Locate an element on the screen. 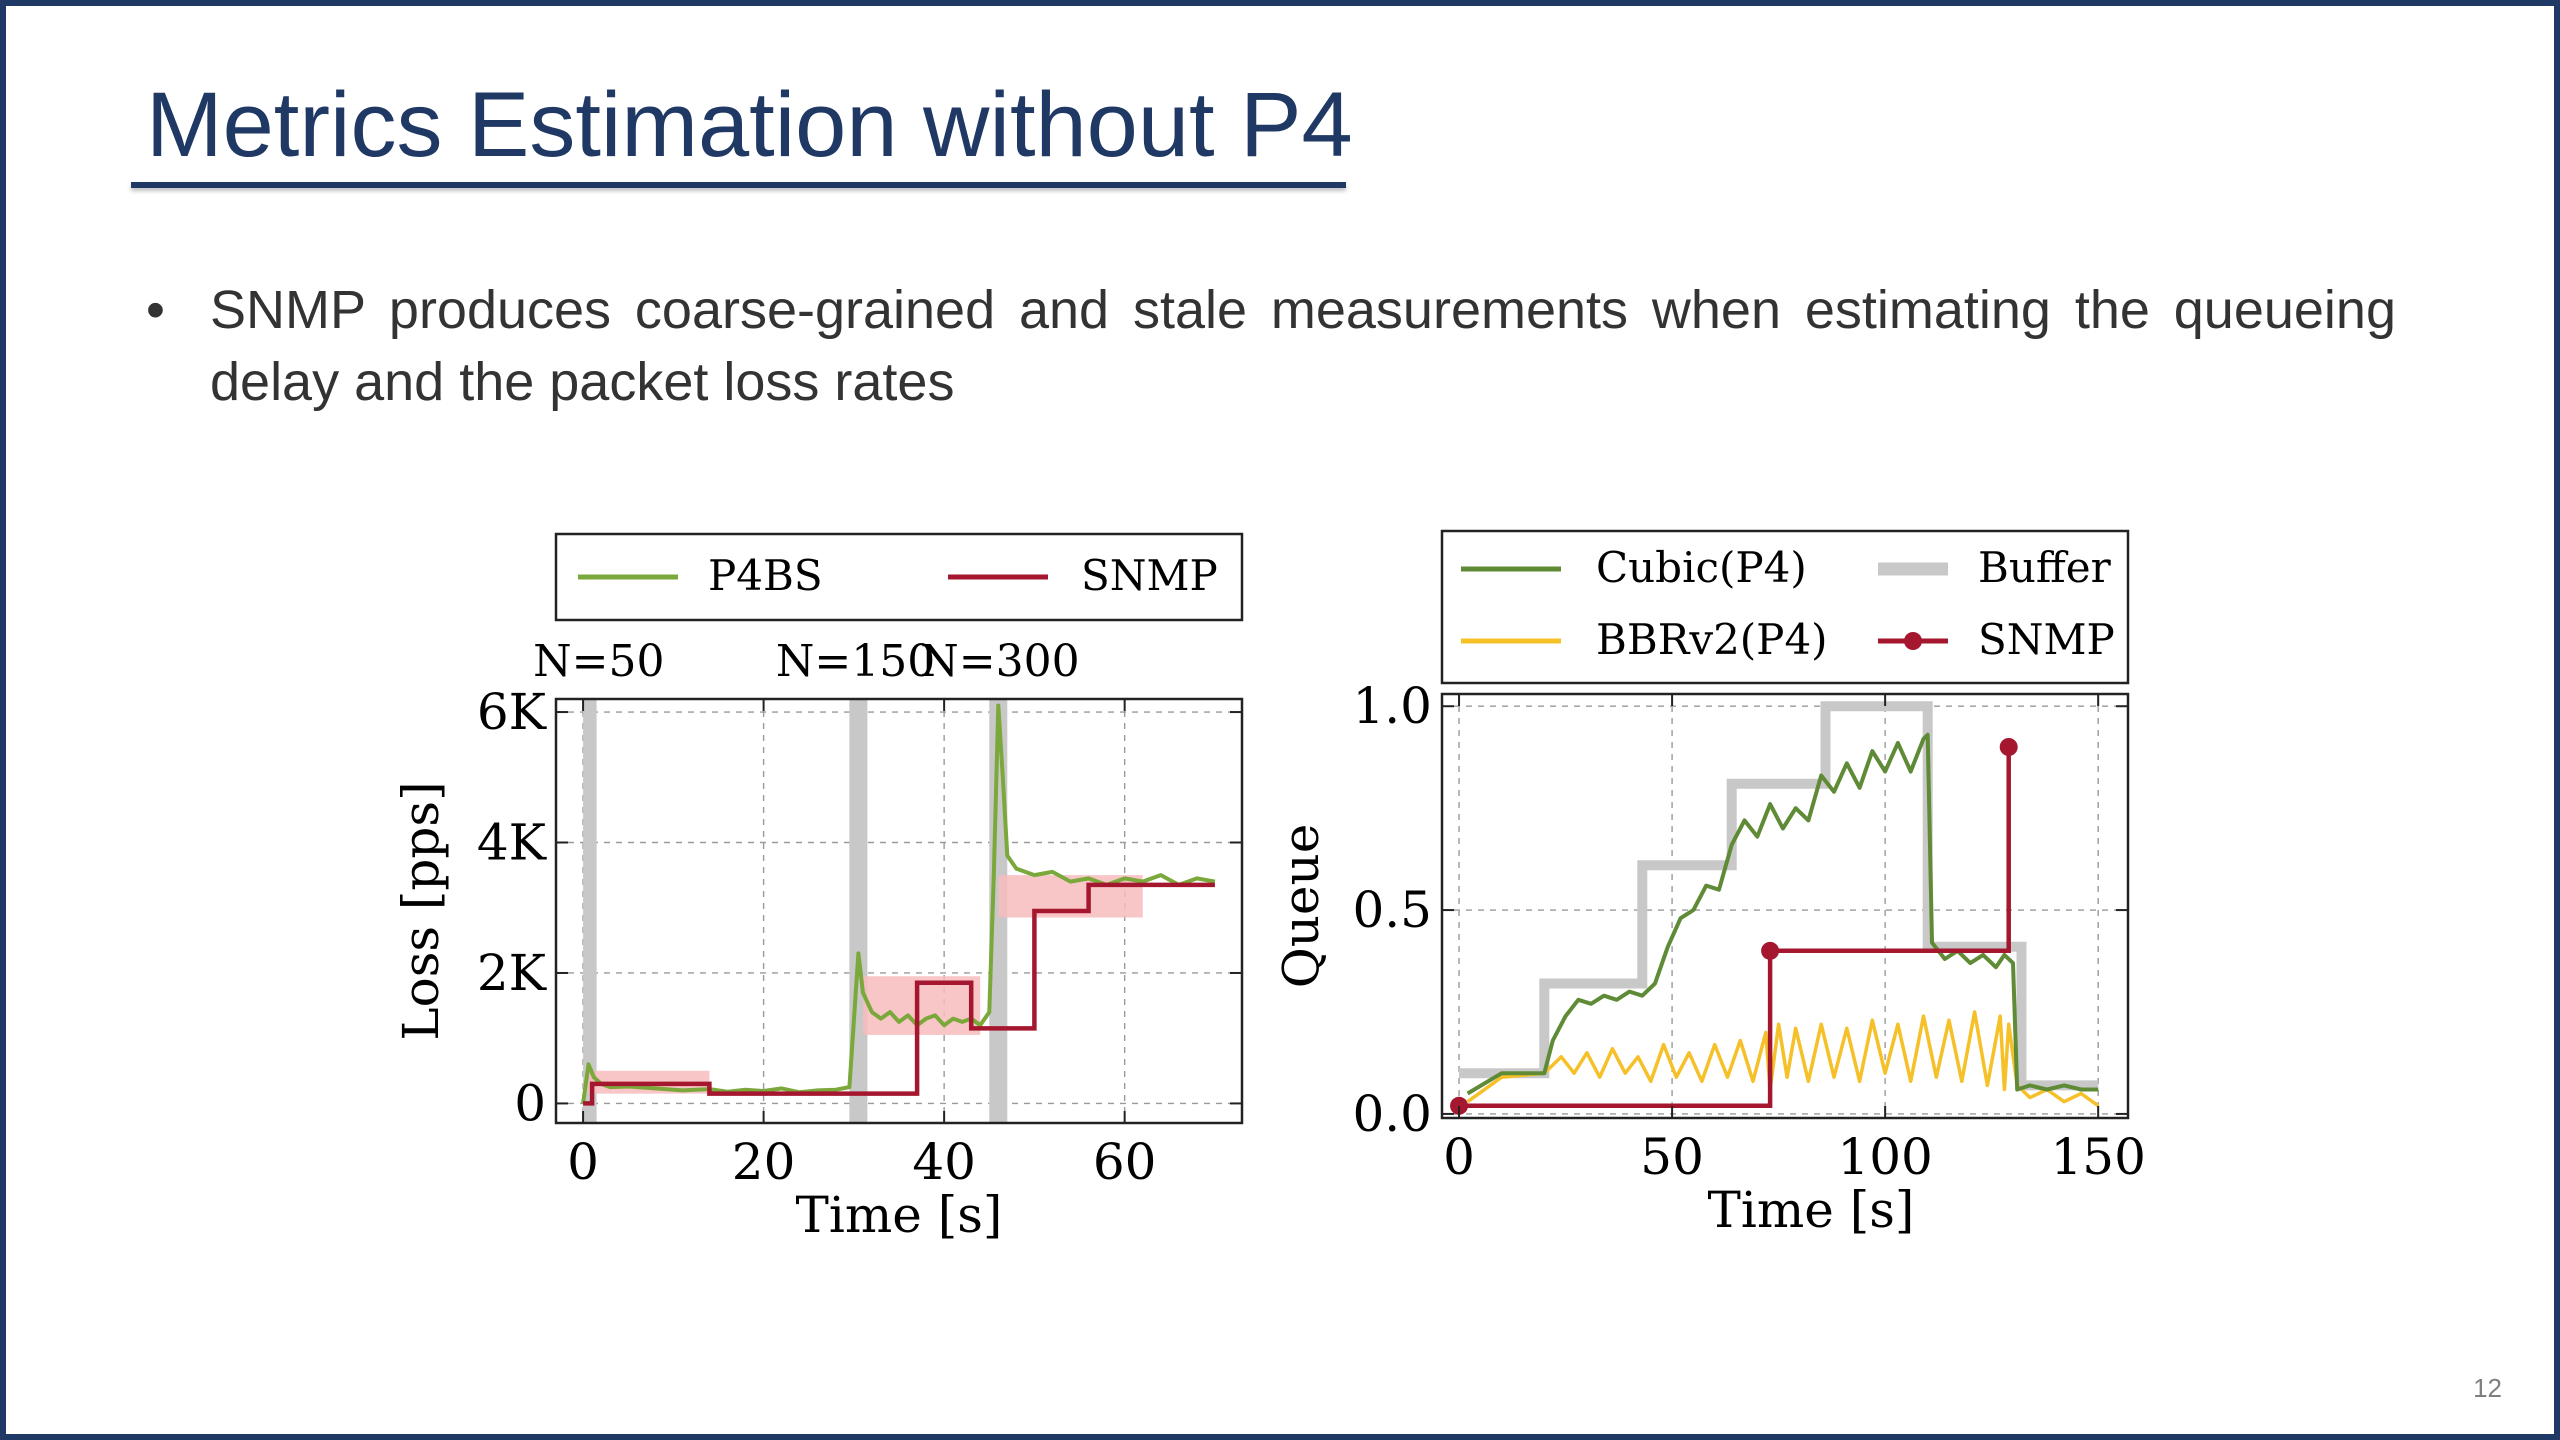 The image size is (2560, 1440). series-line-buffer is located at coordinates (1779, 896).